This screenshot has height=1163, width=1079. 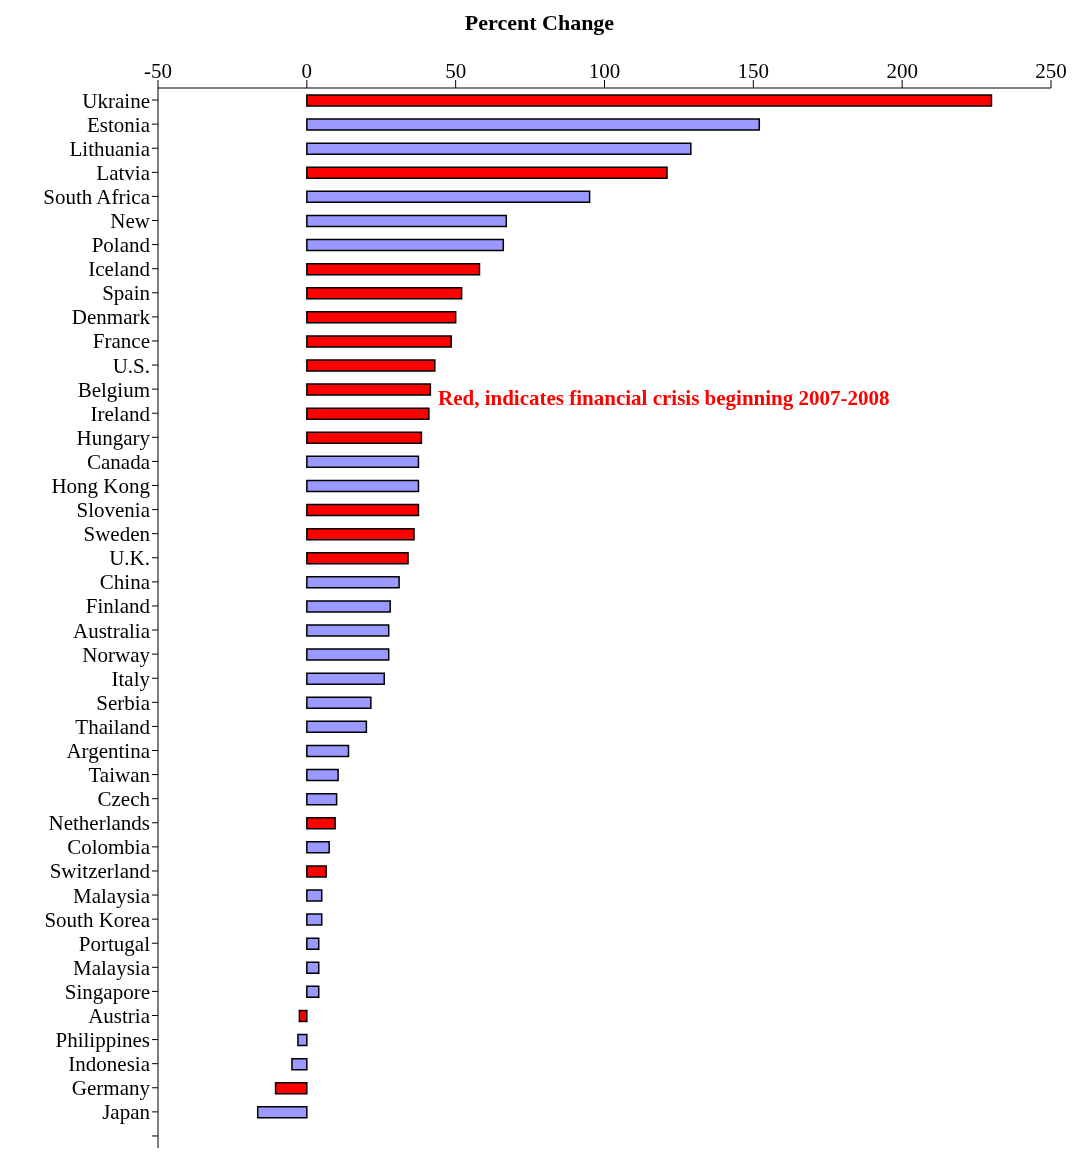 I want to click on y-tick-label: Colombia, so click(x=109, y=847).